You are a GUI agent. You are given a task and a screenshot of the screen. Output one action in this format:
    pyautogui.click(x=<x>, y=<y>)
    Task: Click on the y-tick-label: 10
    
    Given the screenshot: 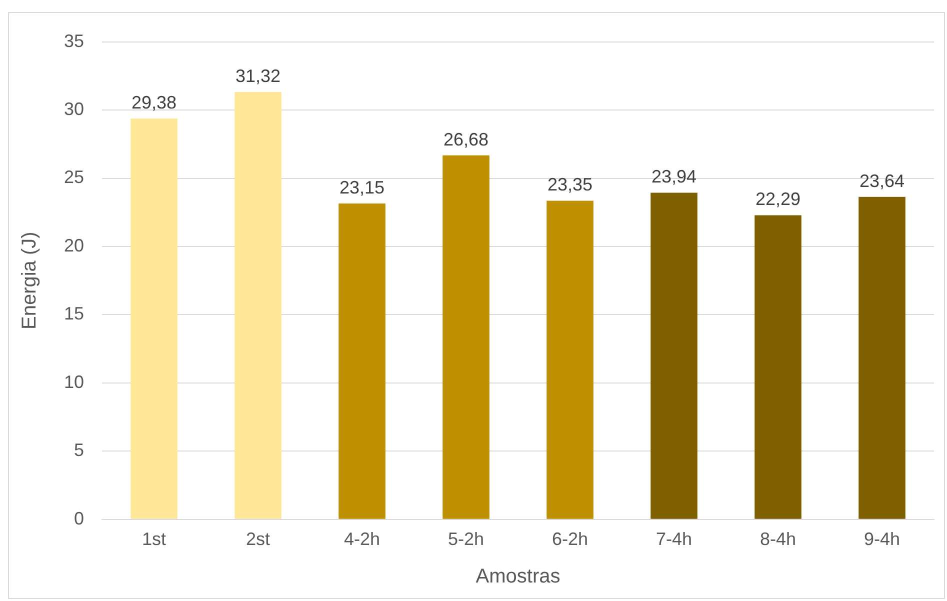 What is the action you would take?
    pyautogui.click(x=74, y=382)
    